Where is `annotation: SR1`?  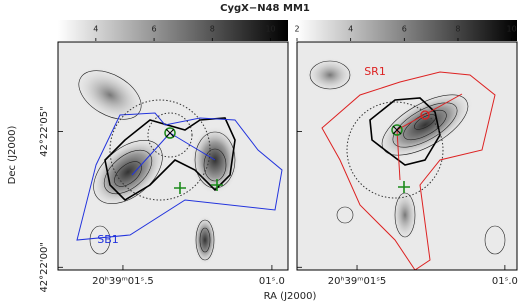 annotation: SR1 is located at coordinates (375, 71).